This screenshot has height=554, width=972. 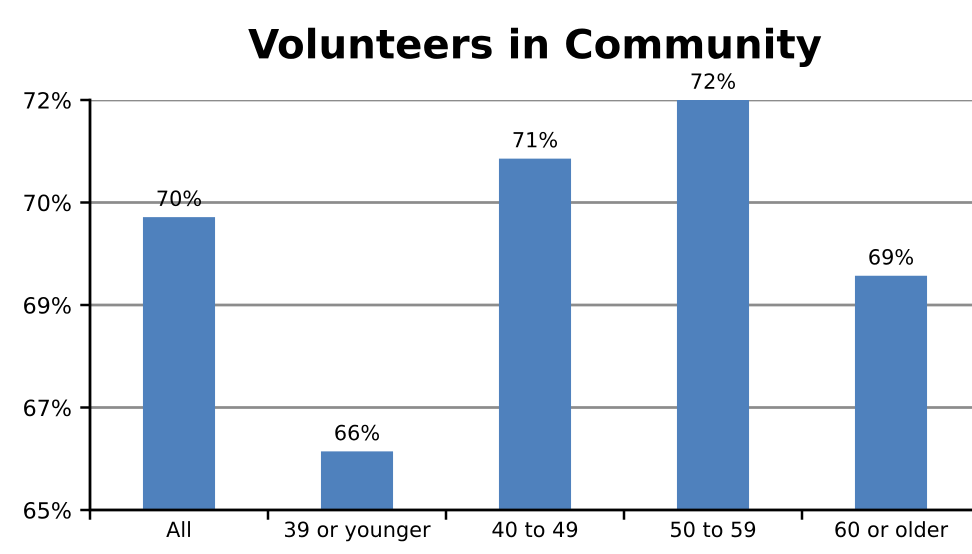 What do you see at coordinates (891, 529) in the screenshot?
I see `x-tick-label: 60 or older` at bounding box center [891, 529].